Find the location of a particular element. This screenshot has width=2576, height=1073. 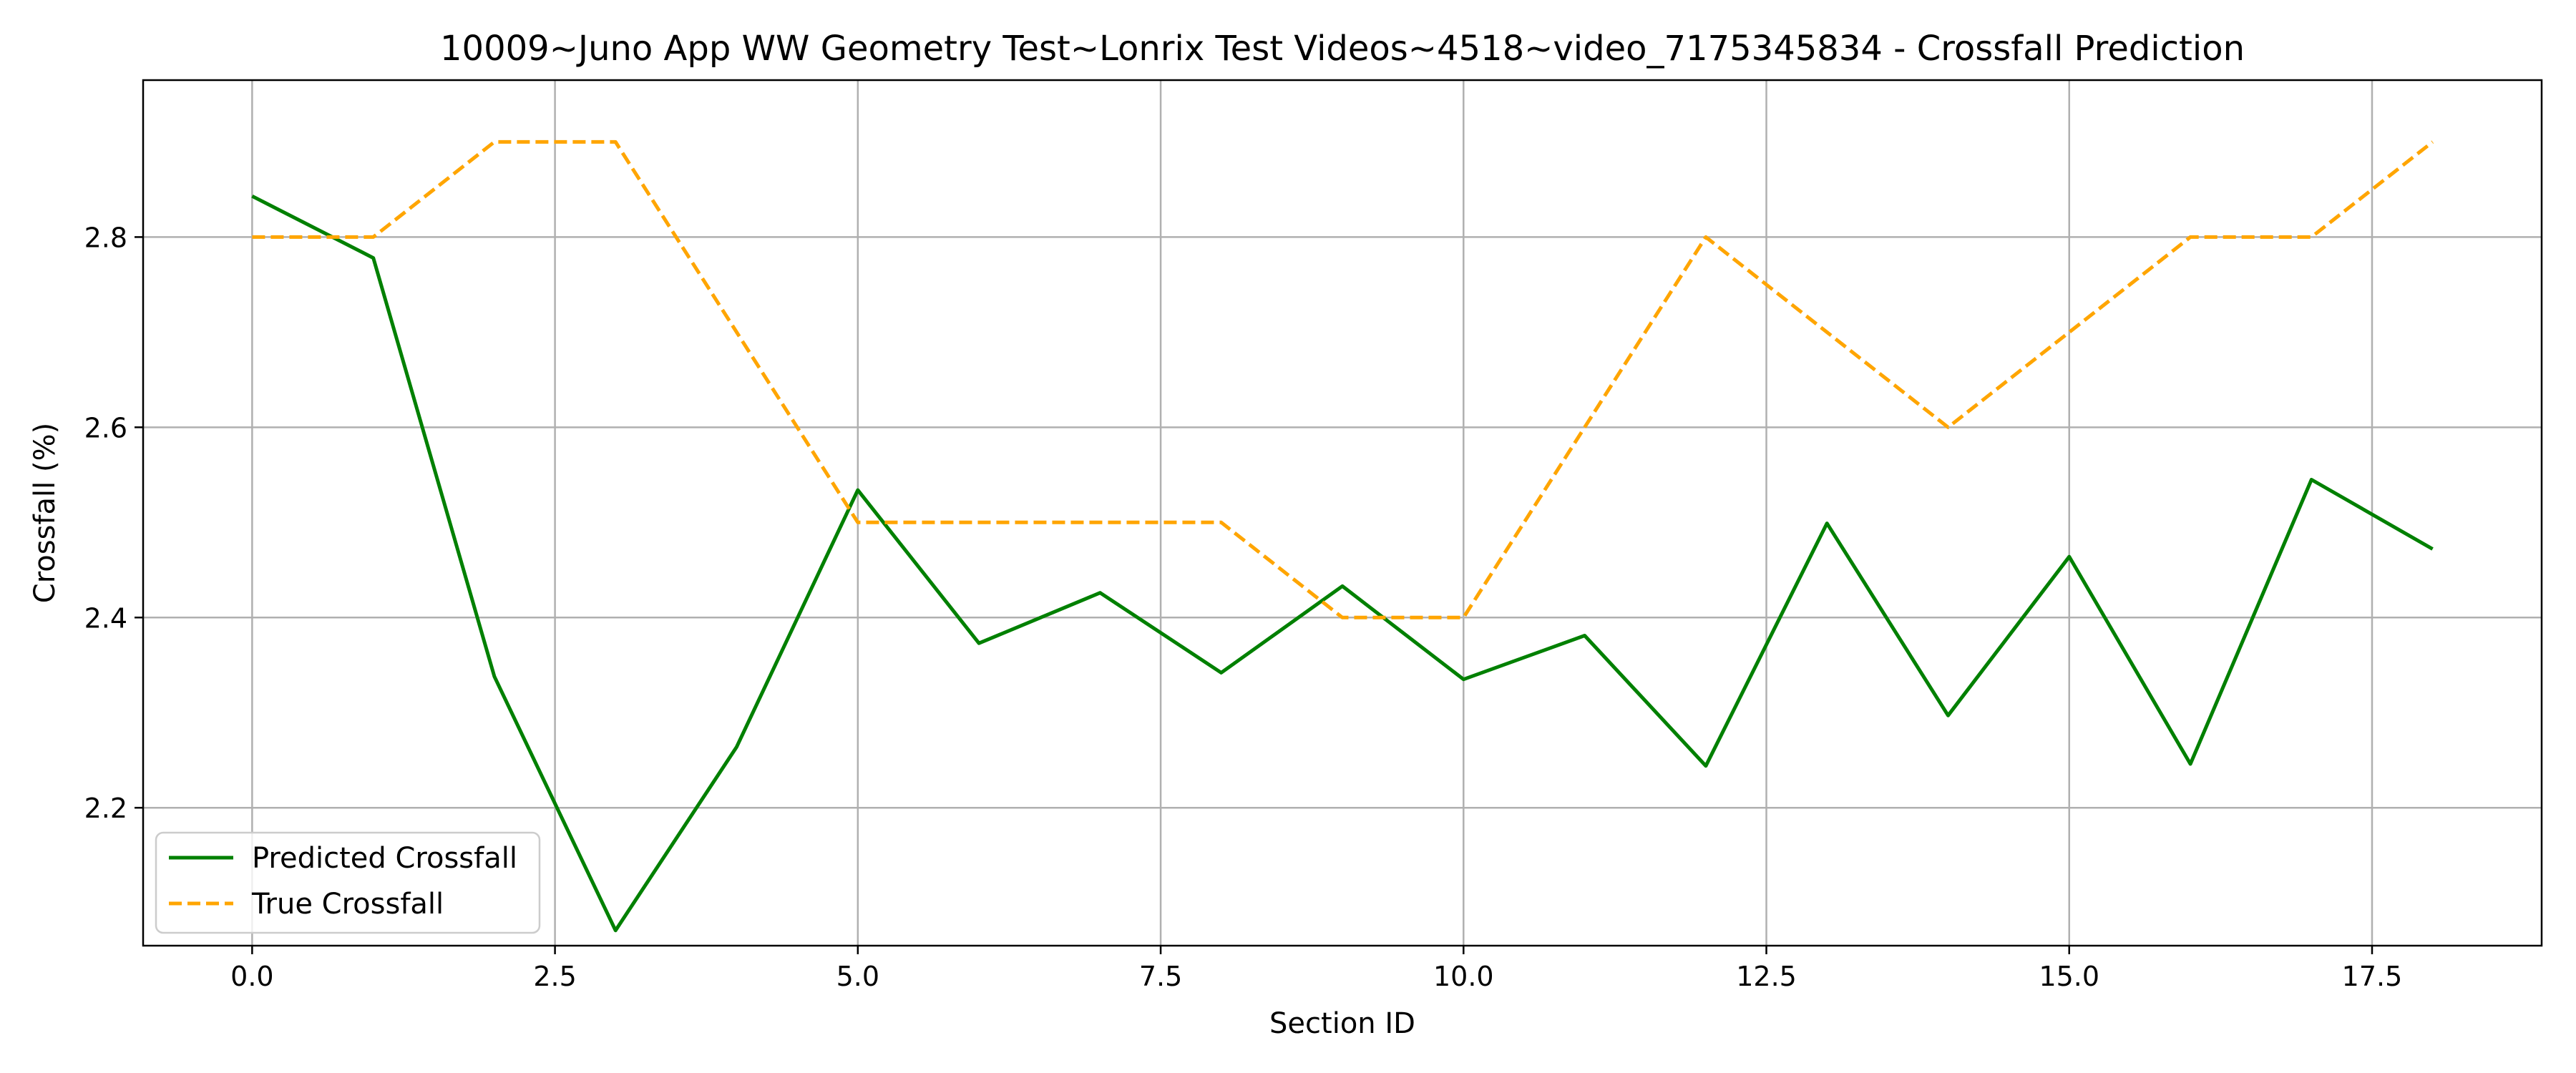

x-tick-label: 2.5 is located at coordinates (554, 976).